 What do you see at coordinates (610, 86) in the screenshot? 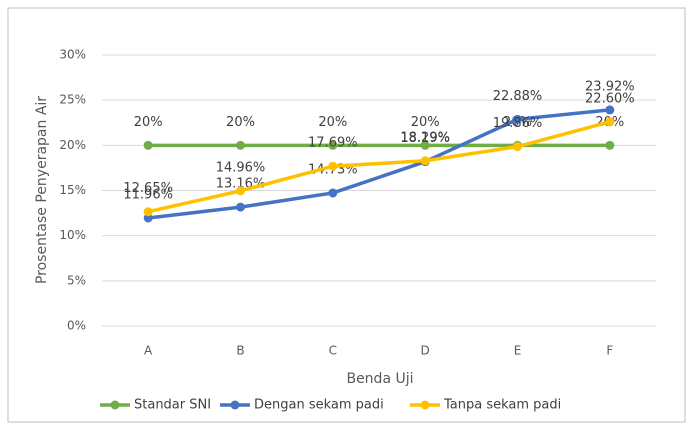
I see `data-label: 23.92%` at bounding box center [610, 86].